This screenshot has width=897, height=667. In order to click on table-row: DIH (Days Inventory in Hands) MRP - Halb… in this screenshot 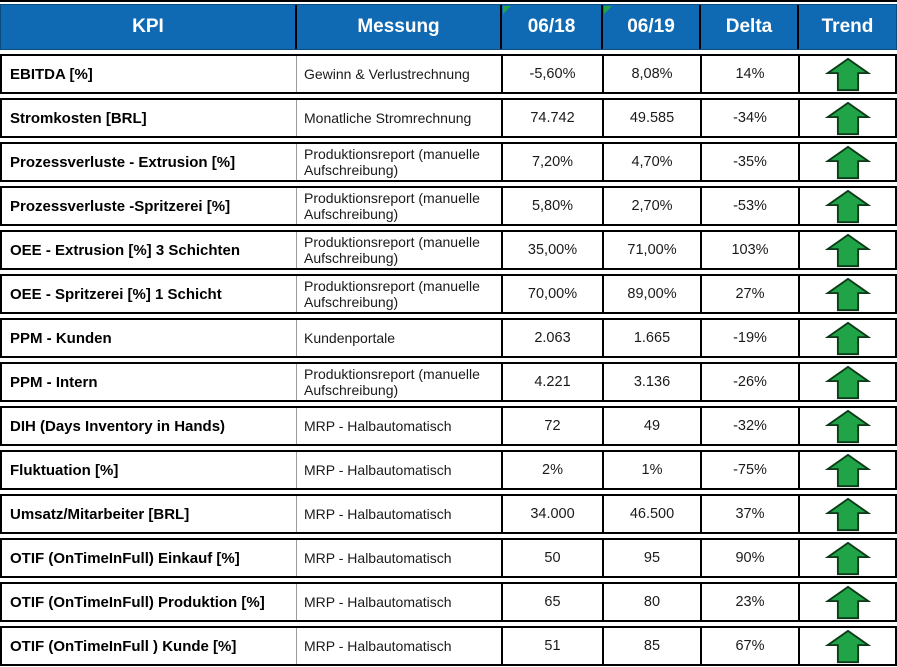, I will do `click(448, 426)`.